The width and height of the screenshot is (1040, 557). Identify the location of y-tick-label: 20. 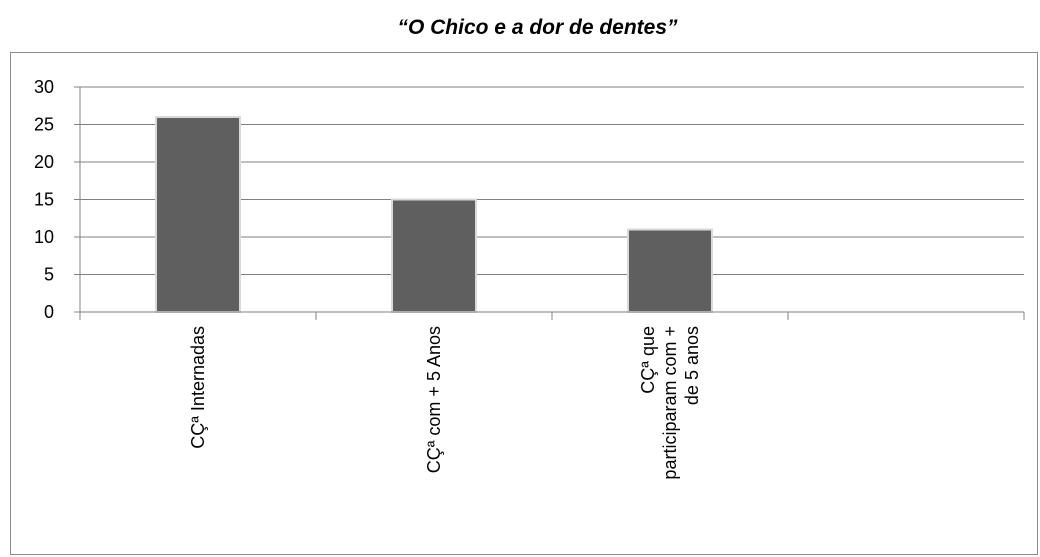
(44, 162).